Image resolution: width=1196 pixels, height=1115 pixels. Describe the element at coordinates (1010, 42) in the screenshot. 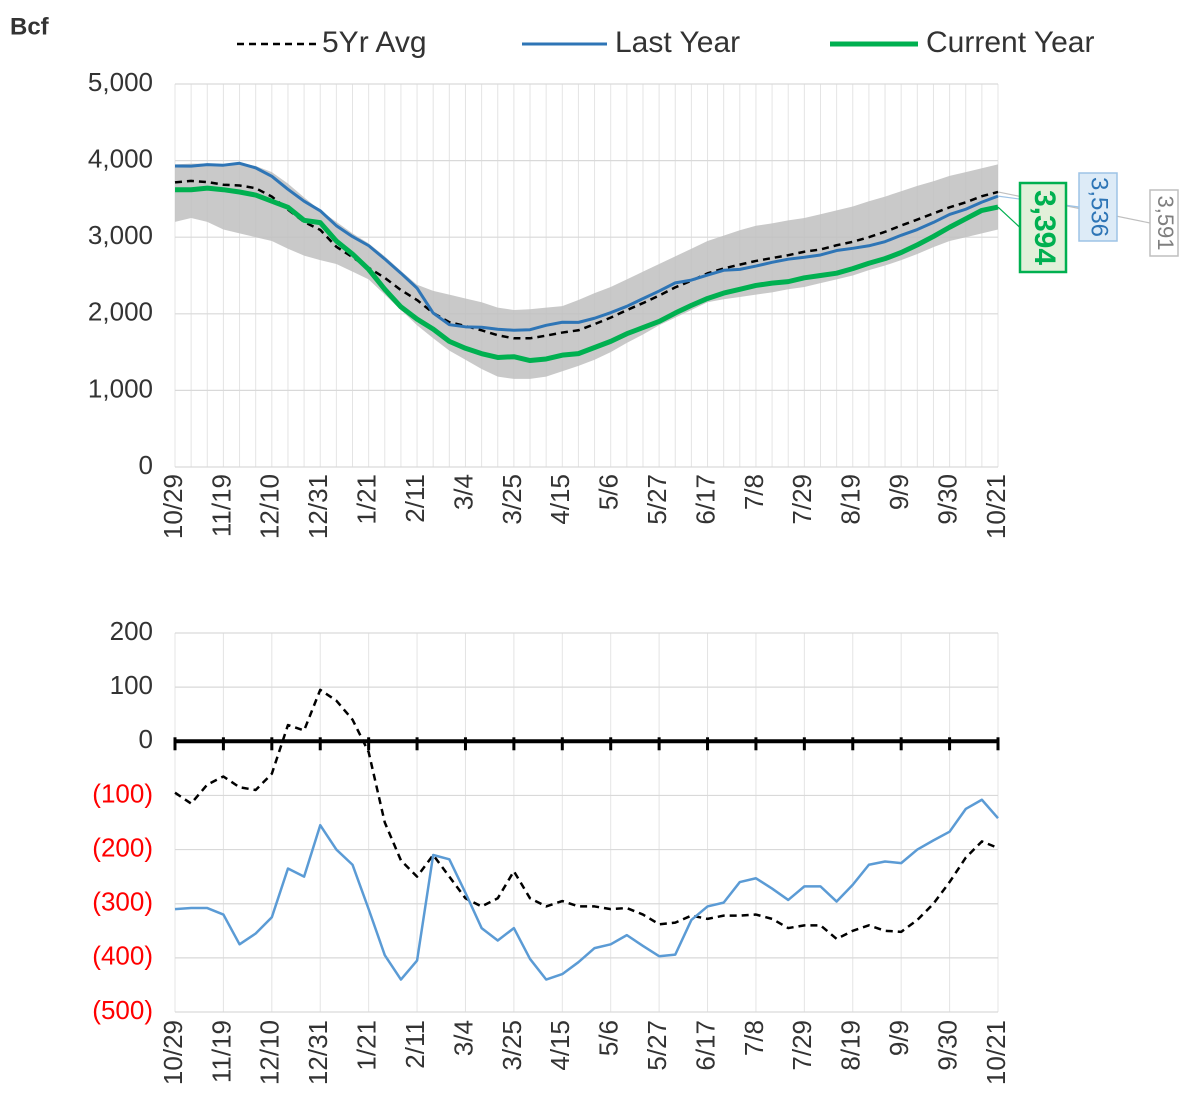

I see `legend-label: Current Year` at that location.